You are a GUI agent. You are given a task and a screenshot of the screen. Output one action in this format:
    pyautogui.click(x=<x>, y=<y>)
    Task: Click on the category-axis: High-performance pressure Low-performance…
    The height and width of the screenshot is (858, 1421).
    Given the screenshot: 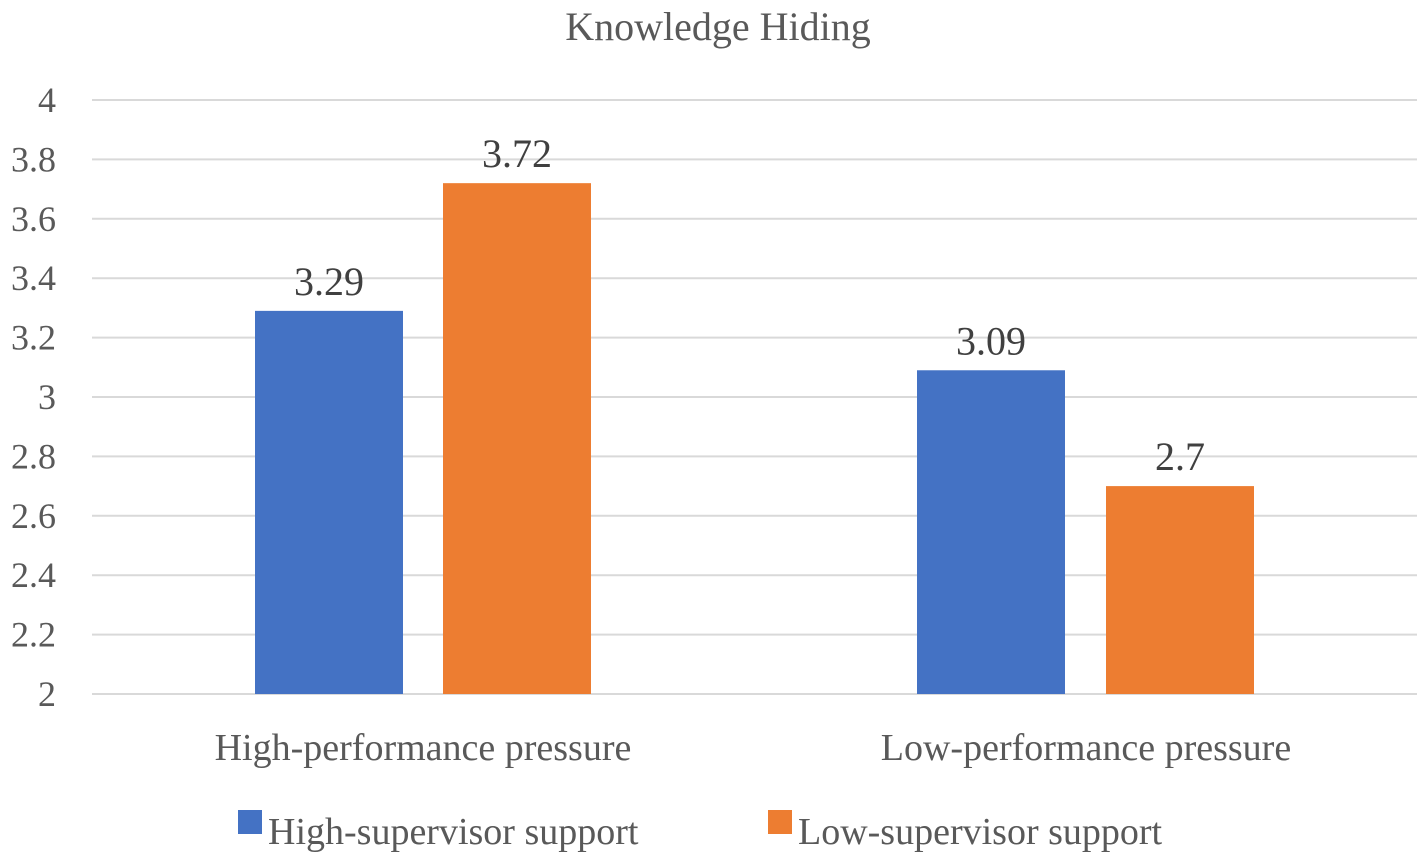 What is the action you would take?
    pyautogui.click(x=753, y=748)
    